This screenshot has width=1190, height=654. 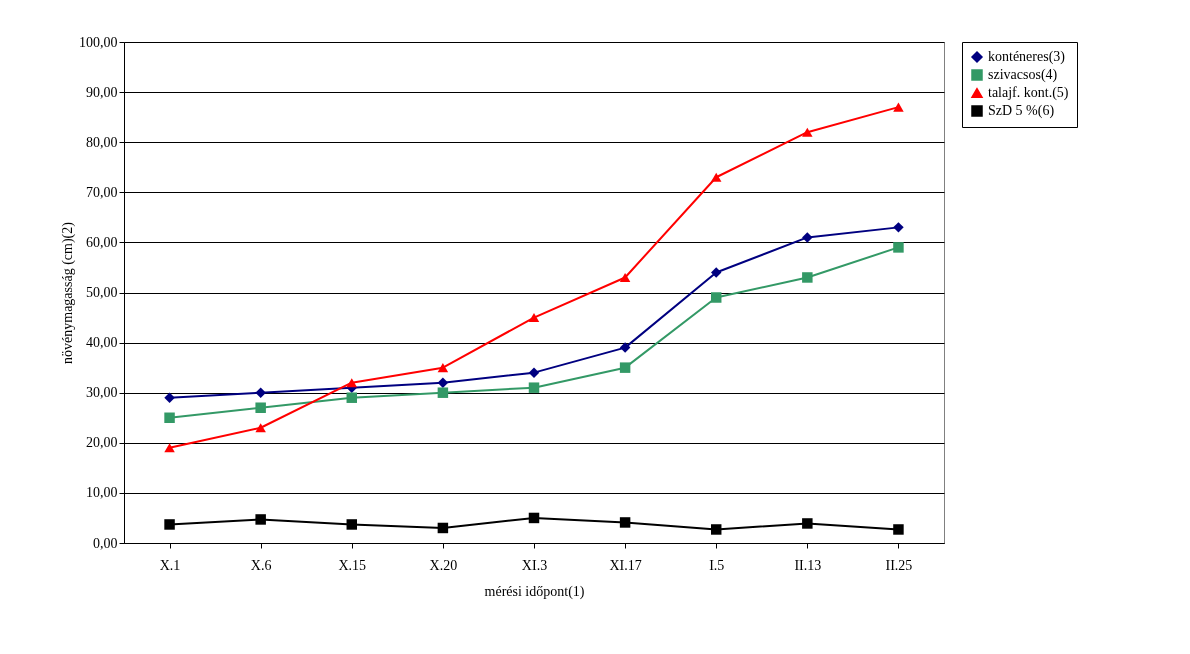 I want to click on y-tick-label: 50,00, so click(x=102, y=292).